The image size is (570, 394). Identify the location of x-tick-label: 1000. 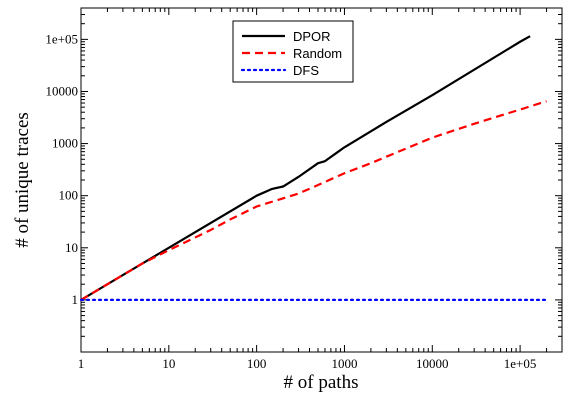
(344, 363).